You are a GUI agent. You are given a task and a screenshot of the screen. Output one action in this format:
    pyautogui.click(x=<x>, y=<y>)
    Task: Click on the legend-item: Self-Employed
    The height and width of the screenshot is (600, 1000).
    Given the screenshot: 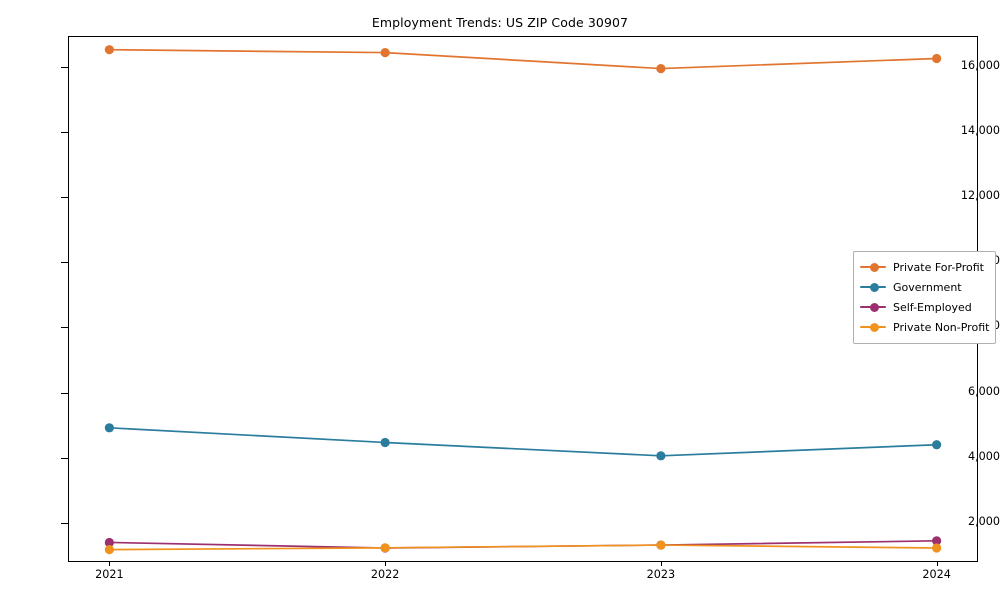 What is the action you would take?
    pyautogui.click(x=924, y=307)
    